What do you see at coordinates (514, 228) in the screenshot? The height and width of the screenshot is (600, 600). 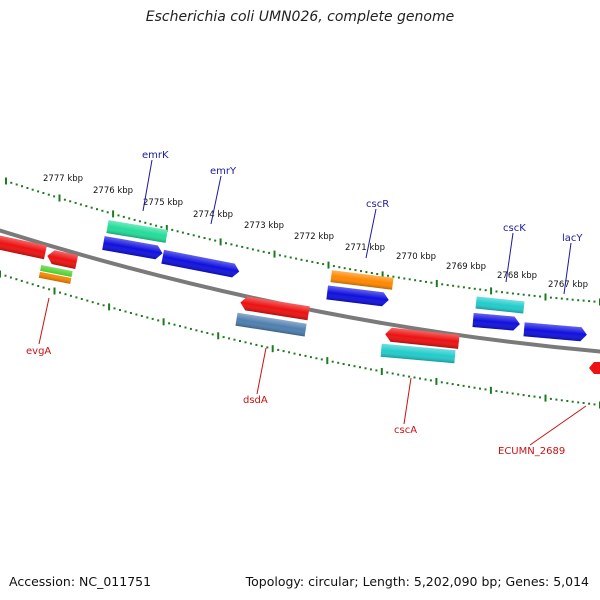 I see `gene-label-cscK: cscK` at bounding box center [514, 228].